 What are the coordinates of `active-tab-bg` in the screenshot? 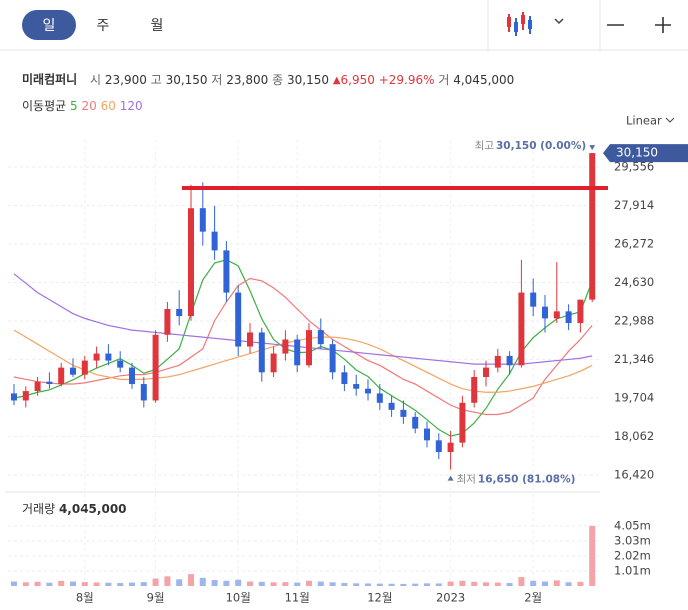 It's located at (49, 25).